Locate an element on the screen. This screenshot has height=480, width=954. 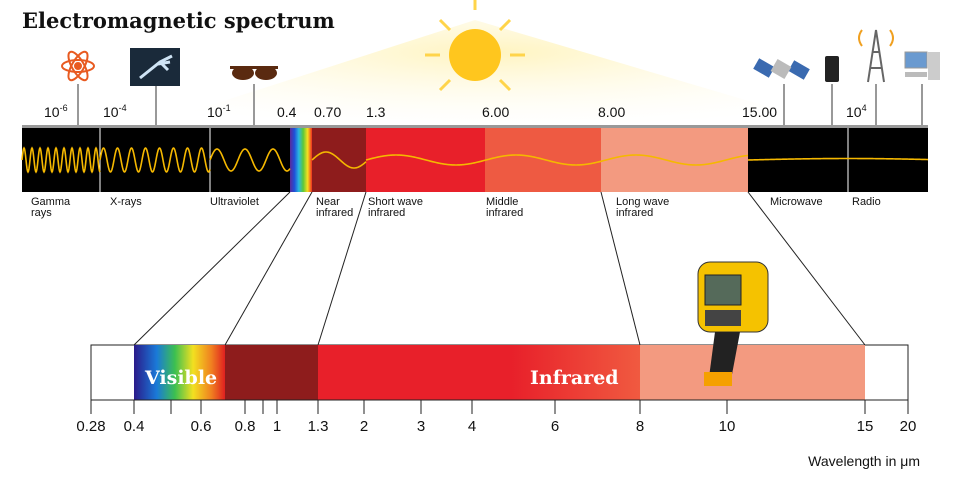
sunglasses-icon is located at coordinates (254, 73).